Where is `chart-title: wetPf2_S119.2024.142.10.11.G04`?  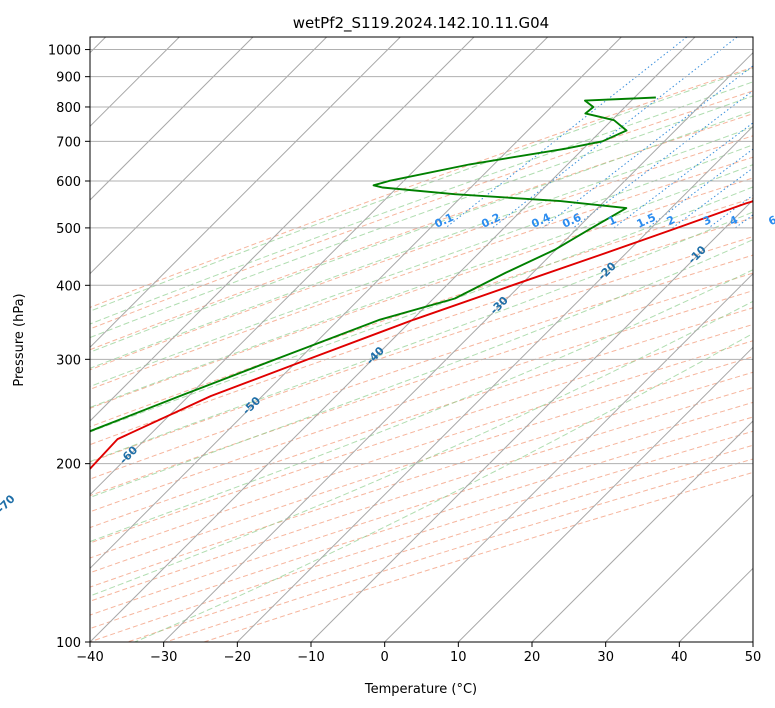 chart-title: wetPf2_S119.2024.142.10.11.G04 is located at coordinates (421, 23).